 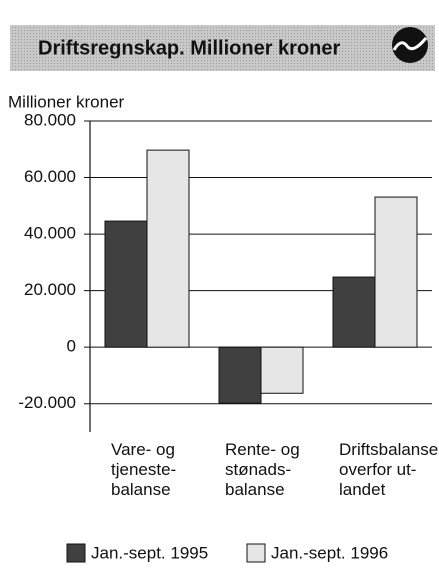 What do you see at coordinates (47, 402) in the screenshot?
I see `y-tick-label: -20.000` at bounding box center [47, 402].